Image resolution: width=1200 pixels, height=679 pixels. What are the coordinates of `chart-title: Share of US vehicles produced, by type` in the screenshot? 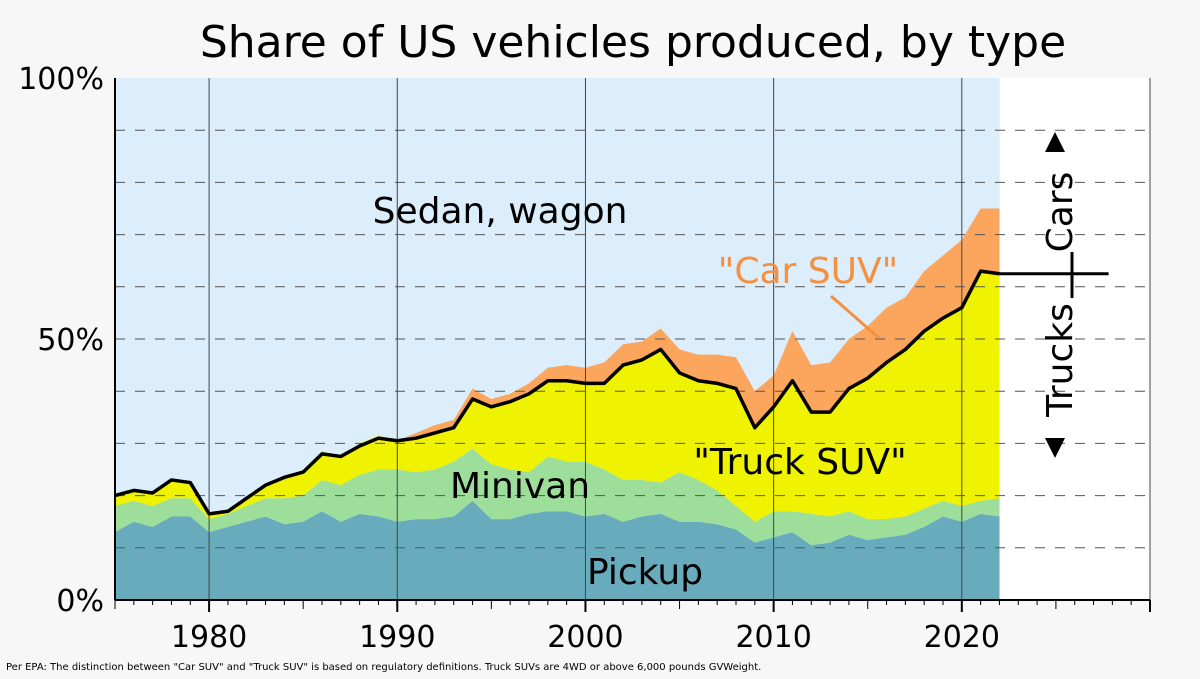 It's located at (633, 42).